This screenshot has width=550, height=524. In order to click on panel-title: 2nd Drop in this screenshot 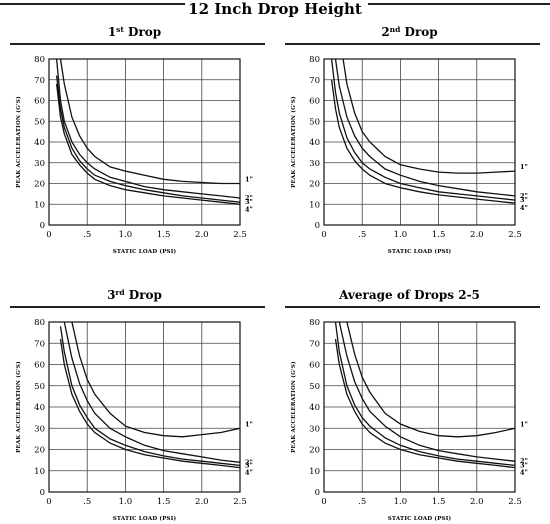, I will do `click(409, 32)`.